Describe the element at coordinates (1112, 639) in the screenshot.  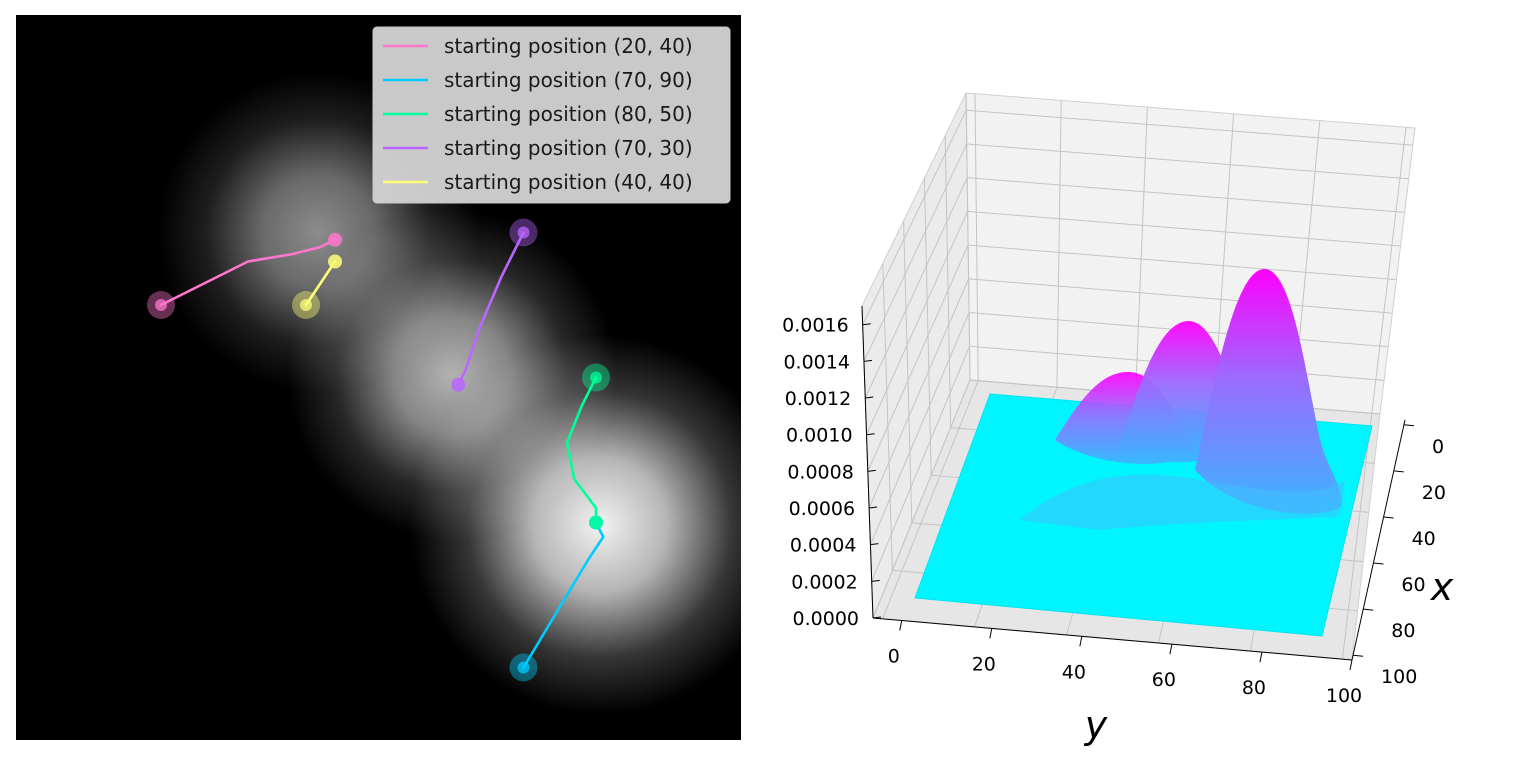
I see `y-axis-line` at that location.